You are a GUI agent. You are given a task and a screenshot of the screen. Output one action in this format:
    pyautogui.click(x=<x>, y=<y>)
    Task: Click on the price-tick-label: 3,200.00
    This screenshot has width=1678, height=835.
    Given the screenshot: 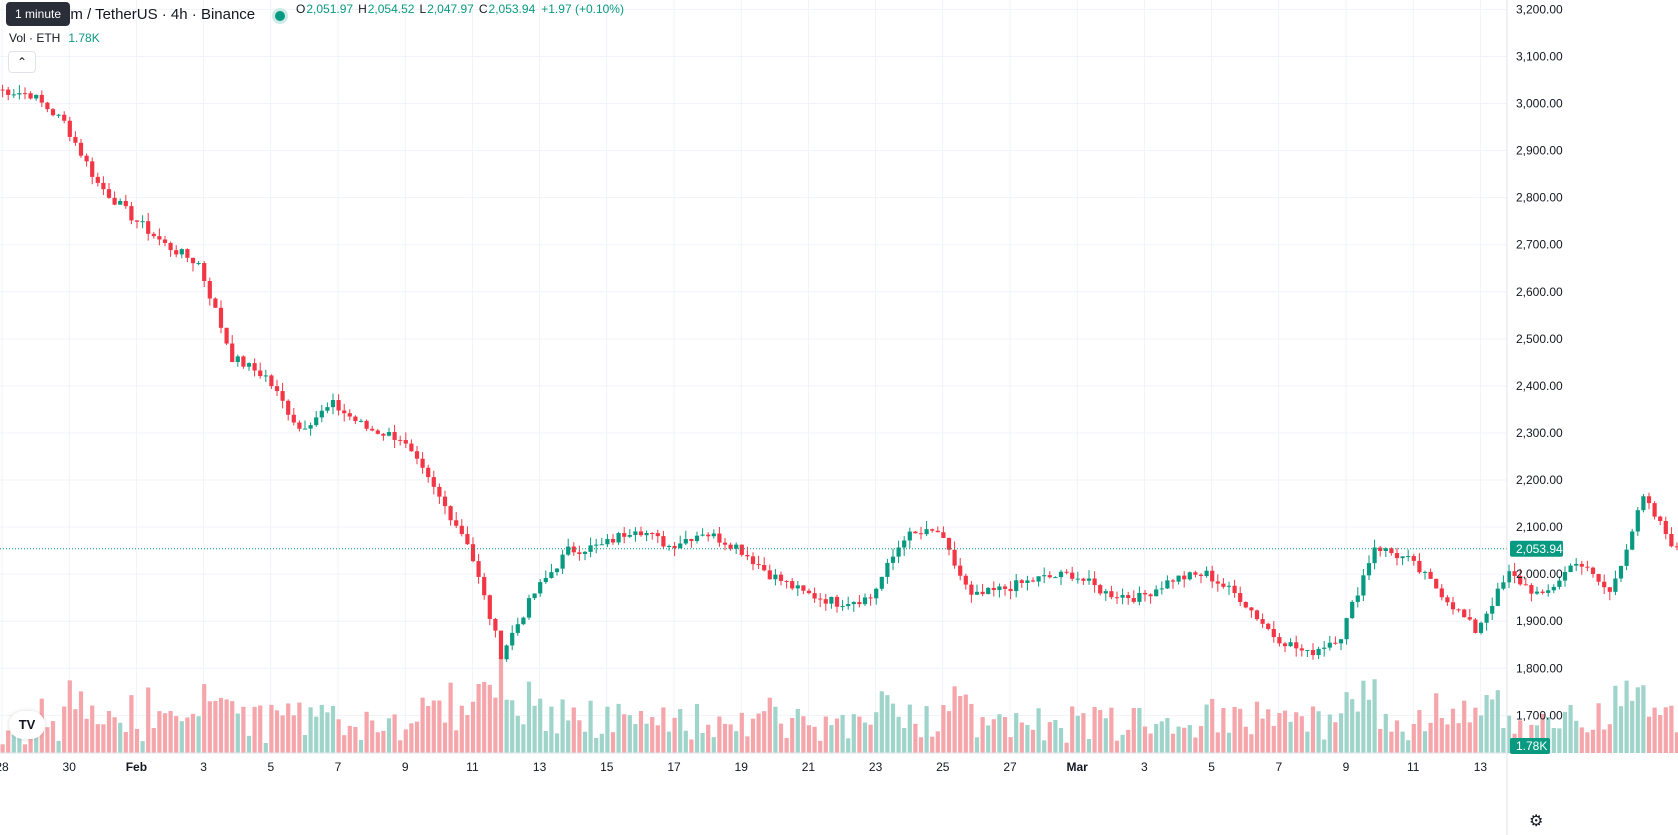 What is the action you would take?
    pyautogui.click(x=1539, y=9)
    